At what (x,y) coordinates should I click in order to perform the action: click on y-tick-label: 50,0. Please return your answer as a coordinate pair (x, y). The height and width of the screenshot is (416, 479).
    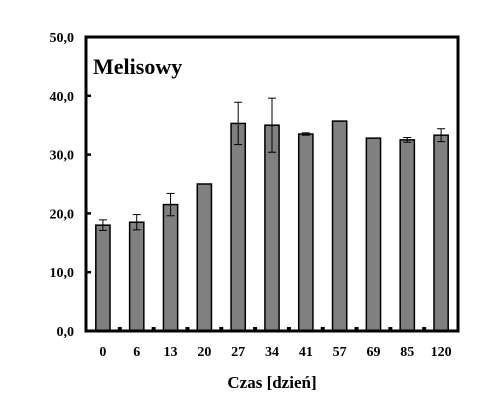
    Looking at the image, I should click on (62, 38).